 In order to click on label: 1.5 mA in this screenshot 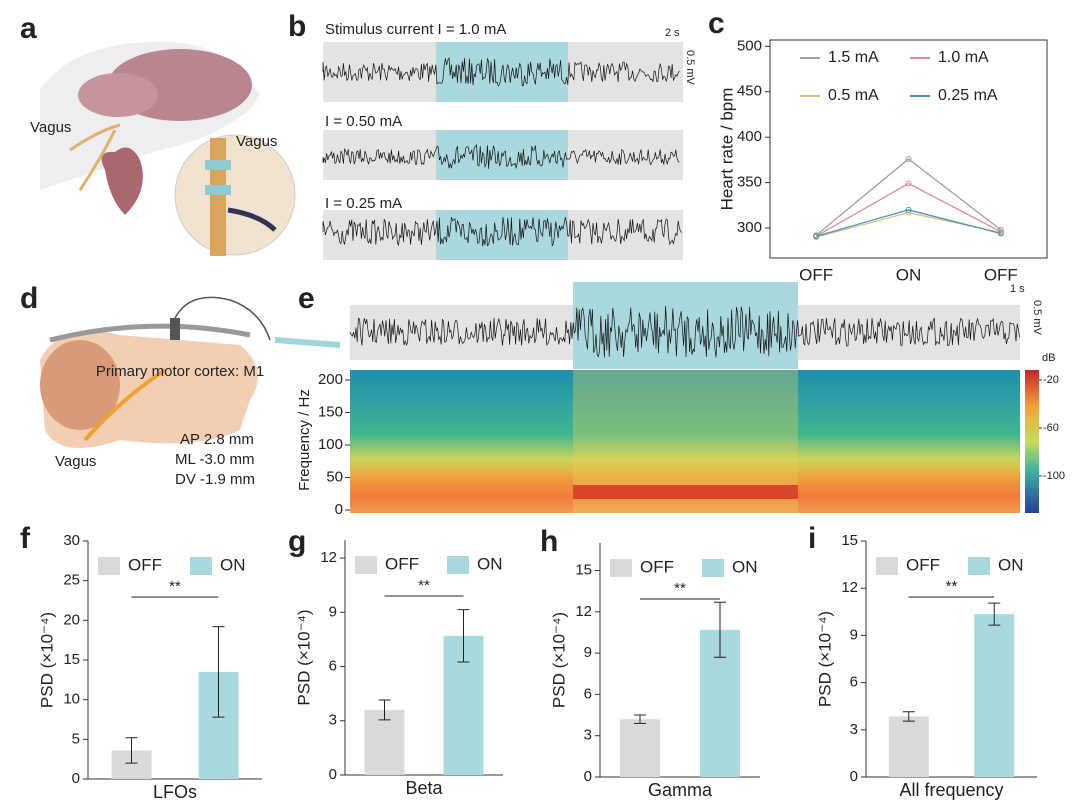, I will do `click(853, 57)`.